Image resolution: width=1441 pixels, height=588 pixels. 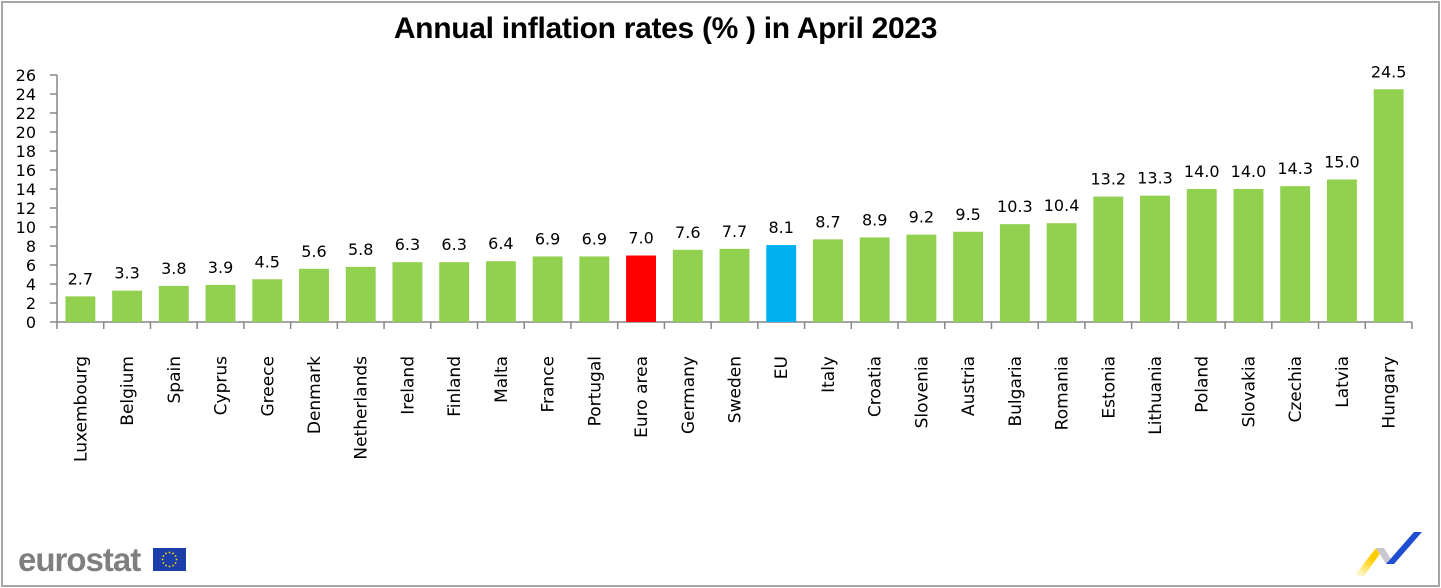 I want to click on data-label: 15.0, so click(x=1342, y=162).